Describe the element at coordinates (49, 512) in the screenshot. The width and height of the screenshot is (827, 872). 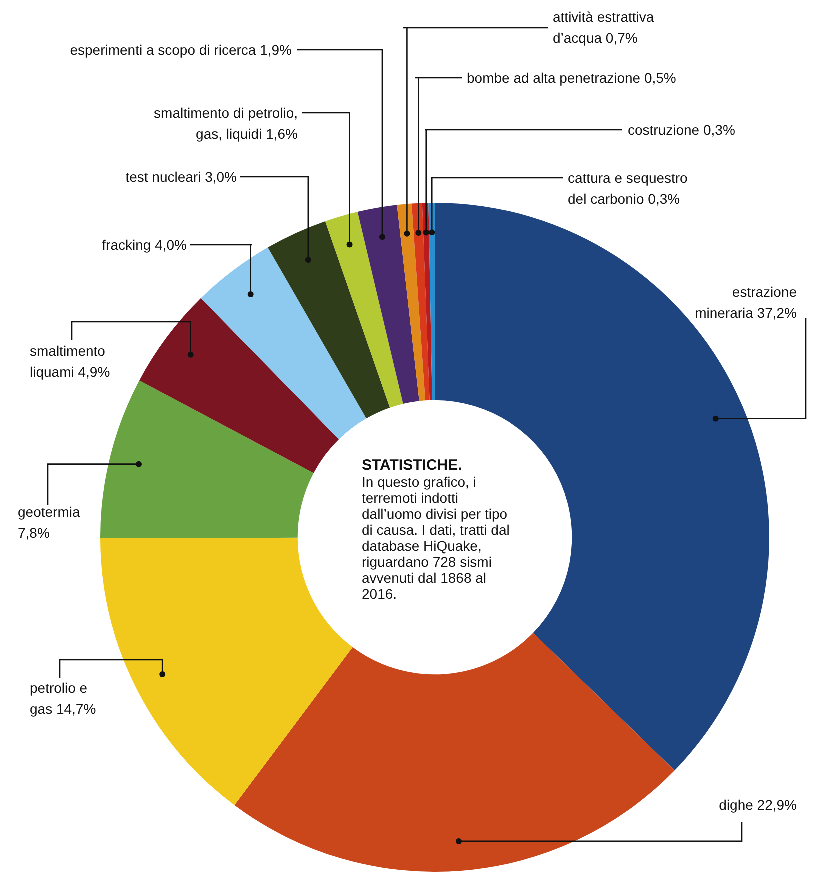
I see `slice-label: geotermia` at that location.